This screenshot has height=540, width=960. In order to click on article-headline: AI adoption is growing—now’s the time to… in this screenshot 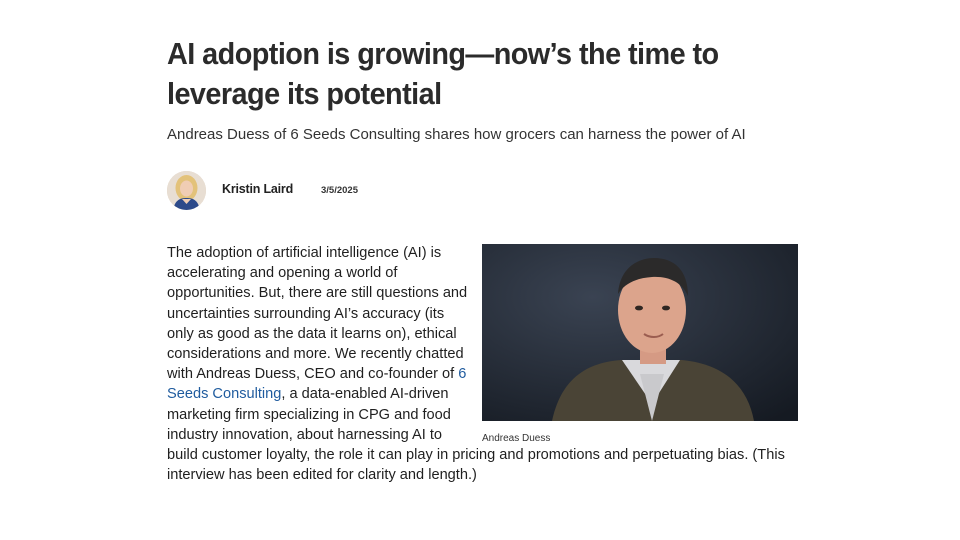, I will do `click(443, 73)`.